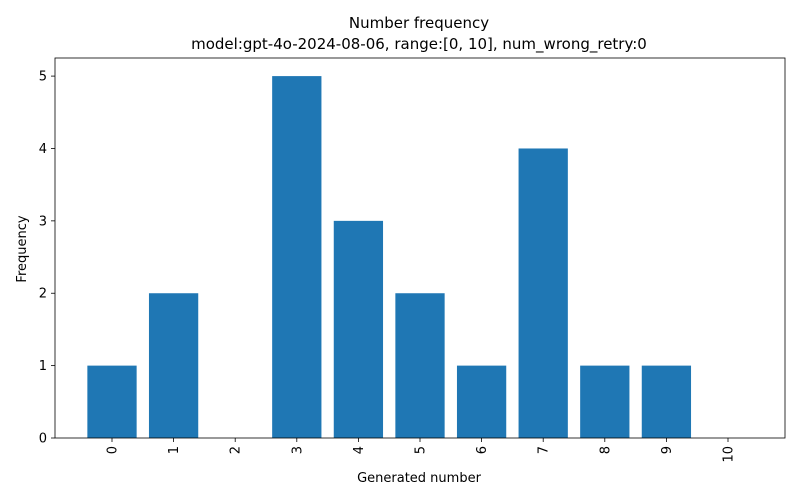 The width and height of the screenshot is (800, 500). Describe the element at coordinates (43, 294) in the screenshot. I see `y-tick-label: 2` at that location.